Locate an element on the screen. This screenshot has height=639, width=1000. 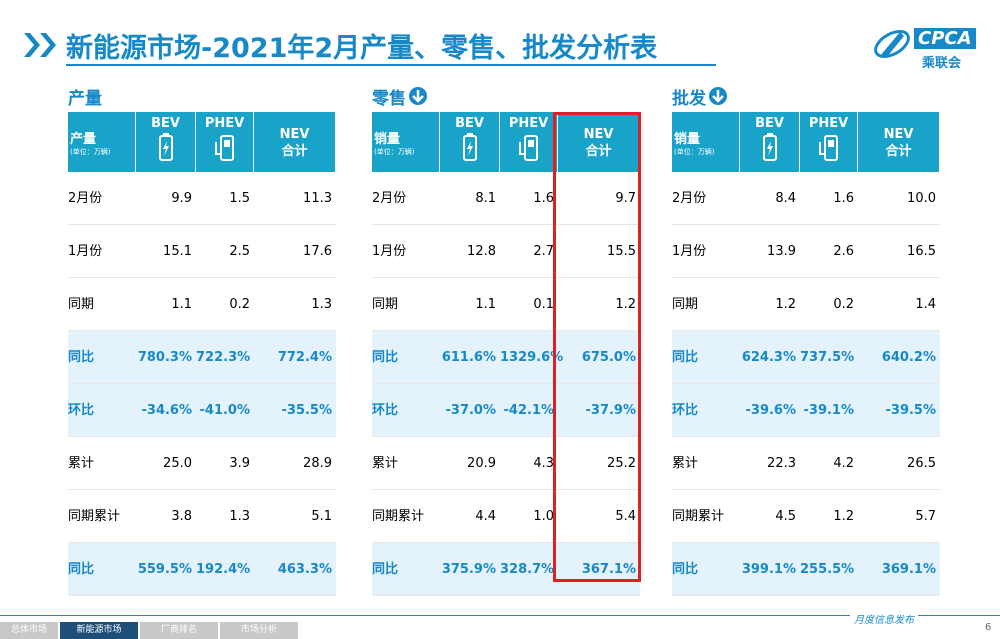
cell-value: 367.1% is located at coordinates (608, 569).